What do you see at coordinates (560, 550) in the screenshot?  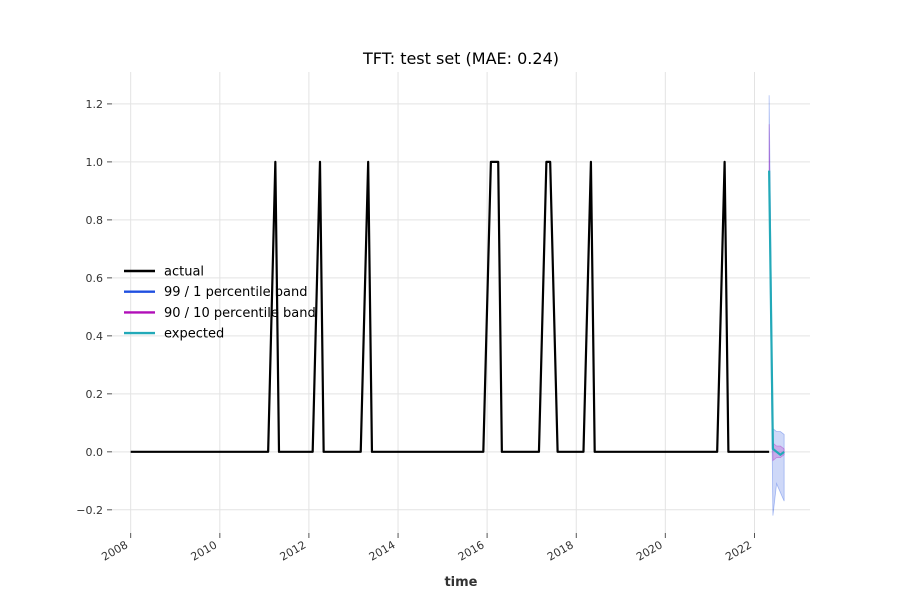 I see `x-tick-label: 2018` at bounding box center [560, 550].